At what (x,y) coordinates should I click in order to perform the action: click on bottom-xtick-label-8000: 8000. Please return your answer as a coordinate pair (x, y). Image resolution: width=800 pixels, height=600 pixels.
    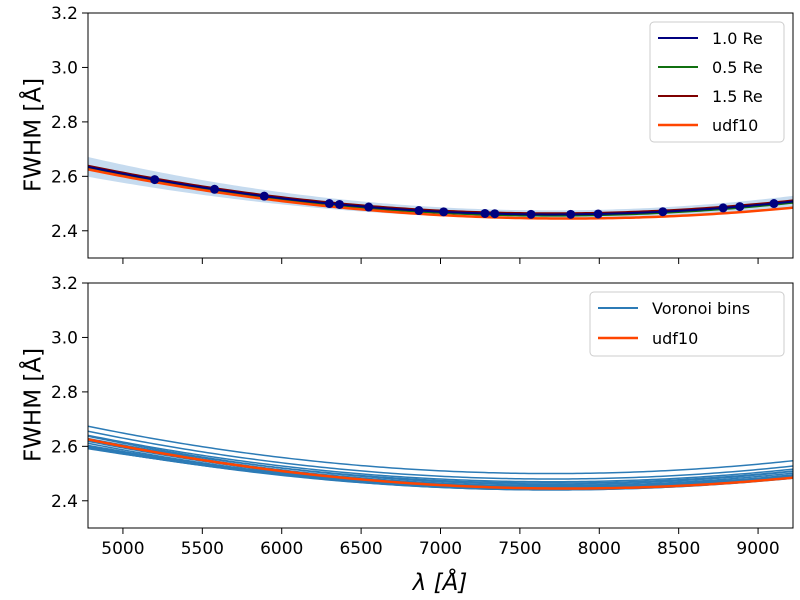
    Looking at the image, I should click on (599, 549).